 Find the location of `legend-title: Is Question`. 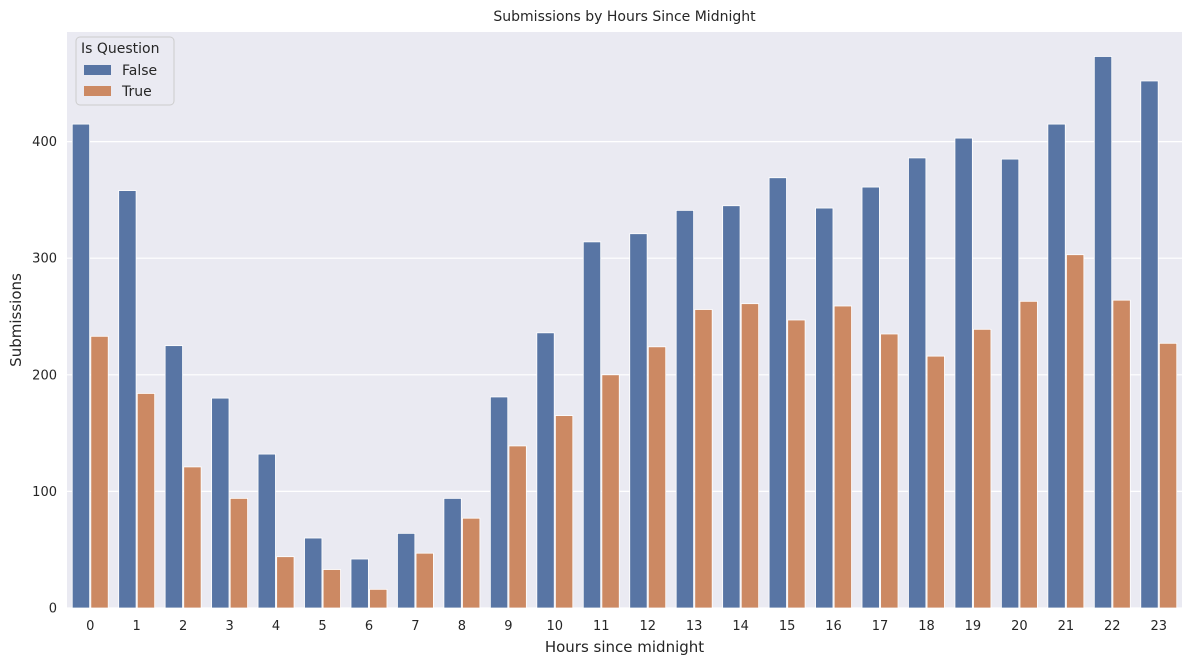

legend-title: Is Question is located at coordinates (120, 49).